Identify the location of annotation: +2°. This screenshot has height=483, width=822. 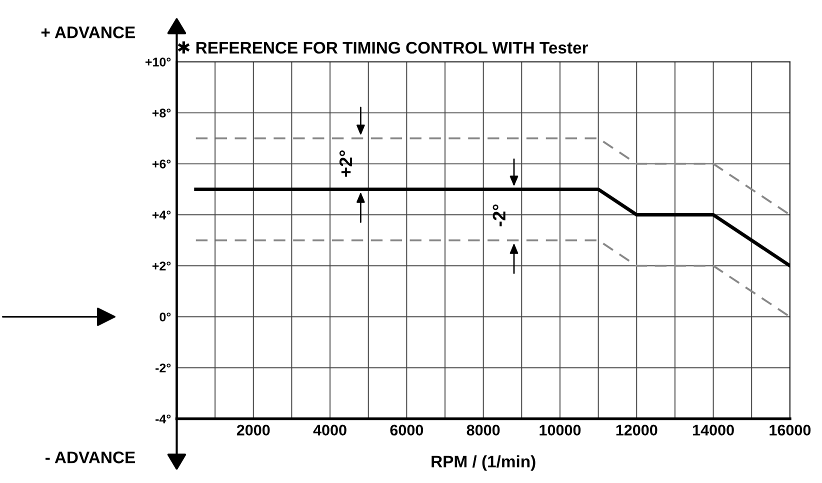
(345, 163).